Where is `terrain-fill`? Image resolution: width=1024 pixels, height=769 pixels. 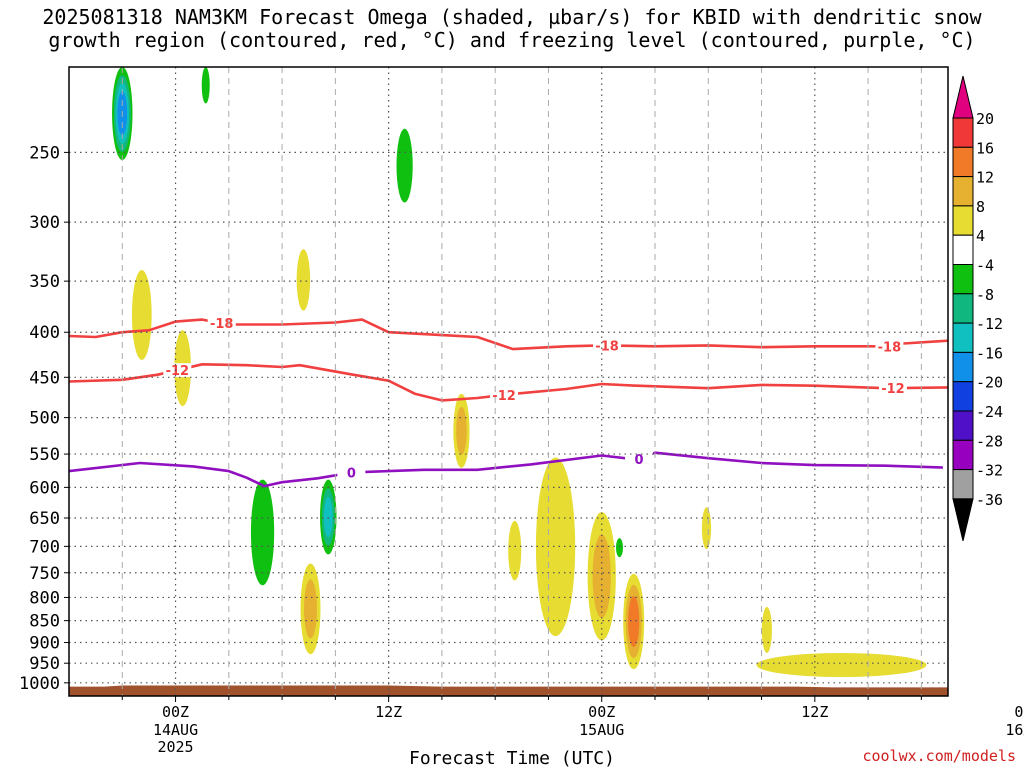
terrain-fill is located at coordinates (508, 690).